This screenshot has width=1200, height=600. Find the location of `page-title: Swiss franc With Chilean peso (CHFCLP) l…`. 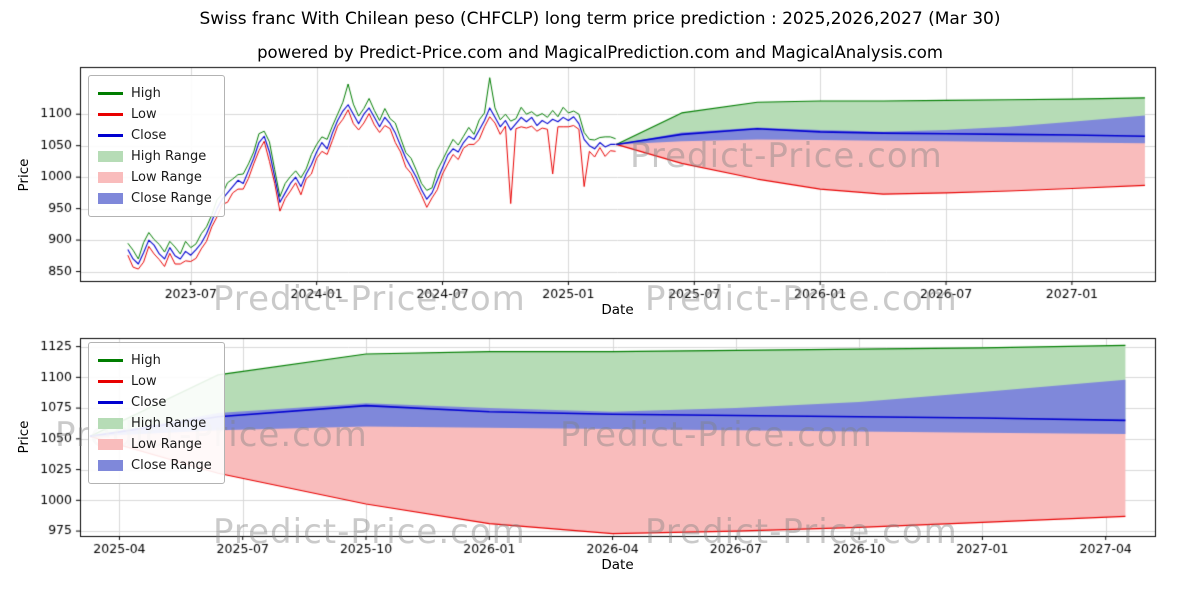

page-title: Swiss franc With Chilean peso (CHFCLP) l… is located at coordinates (600, 19).